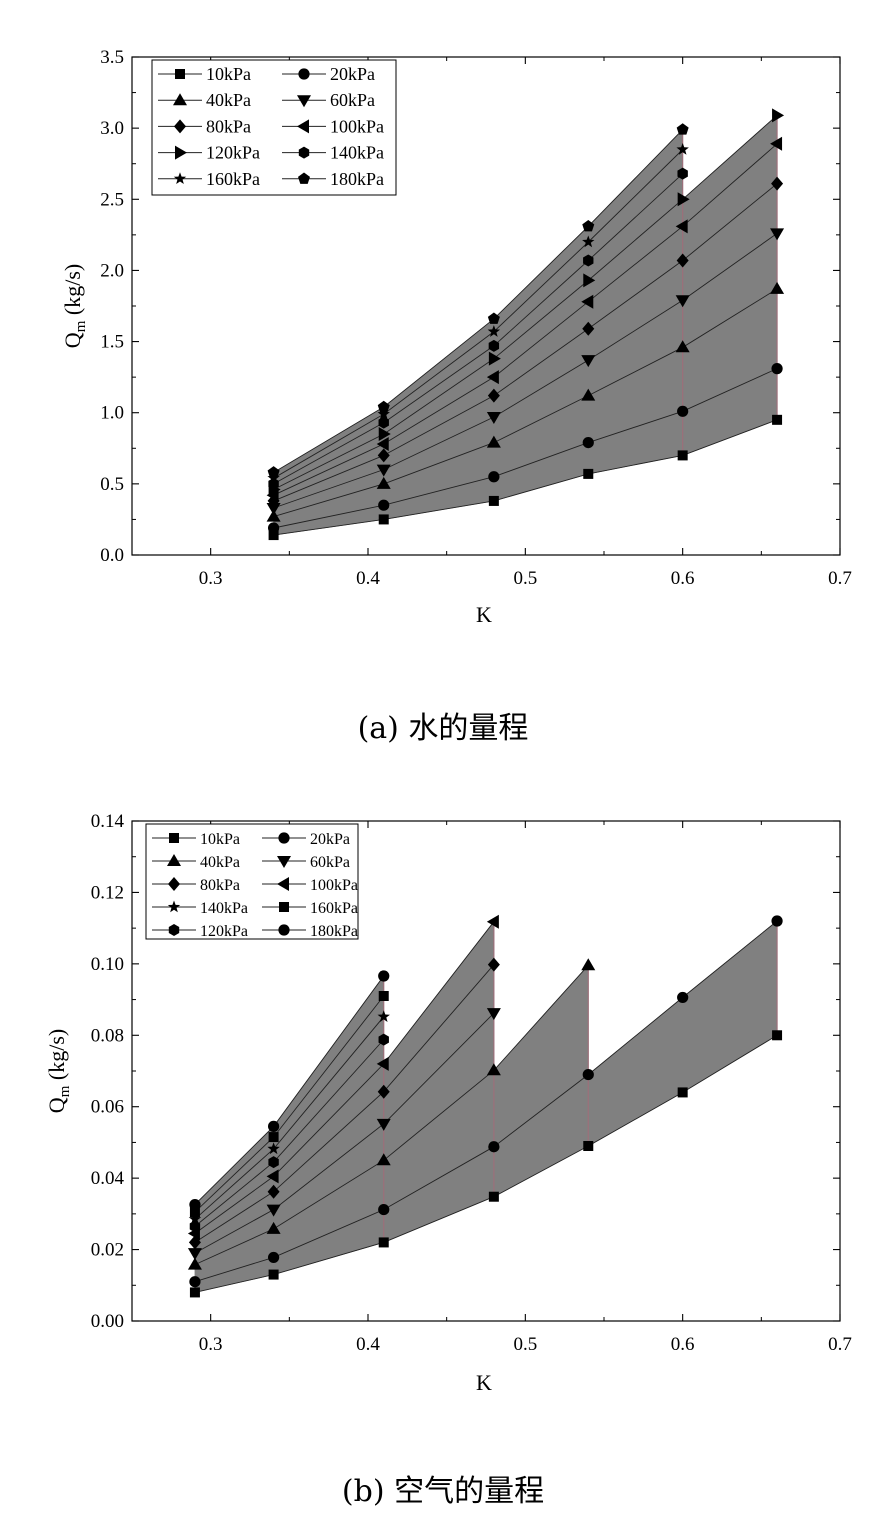  Describe the element at coordinates (211, 1344) in the screenshot. I see `x-tick-label: 0.3` at that location.